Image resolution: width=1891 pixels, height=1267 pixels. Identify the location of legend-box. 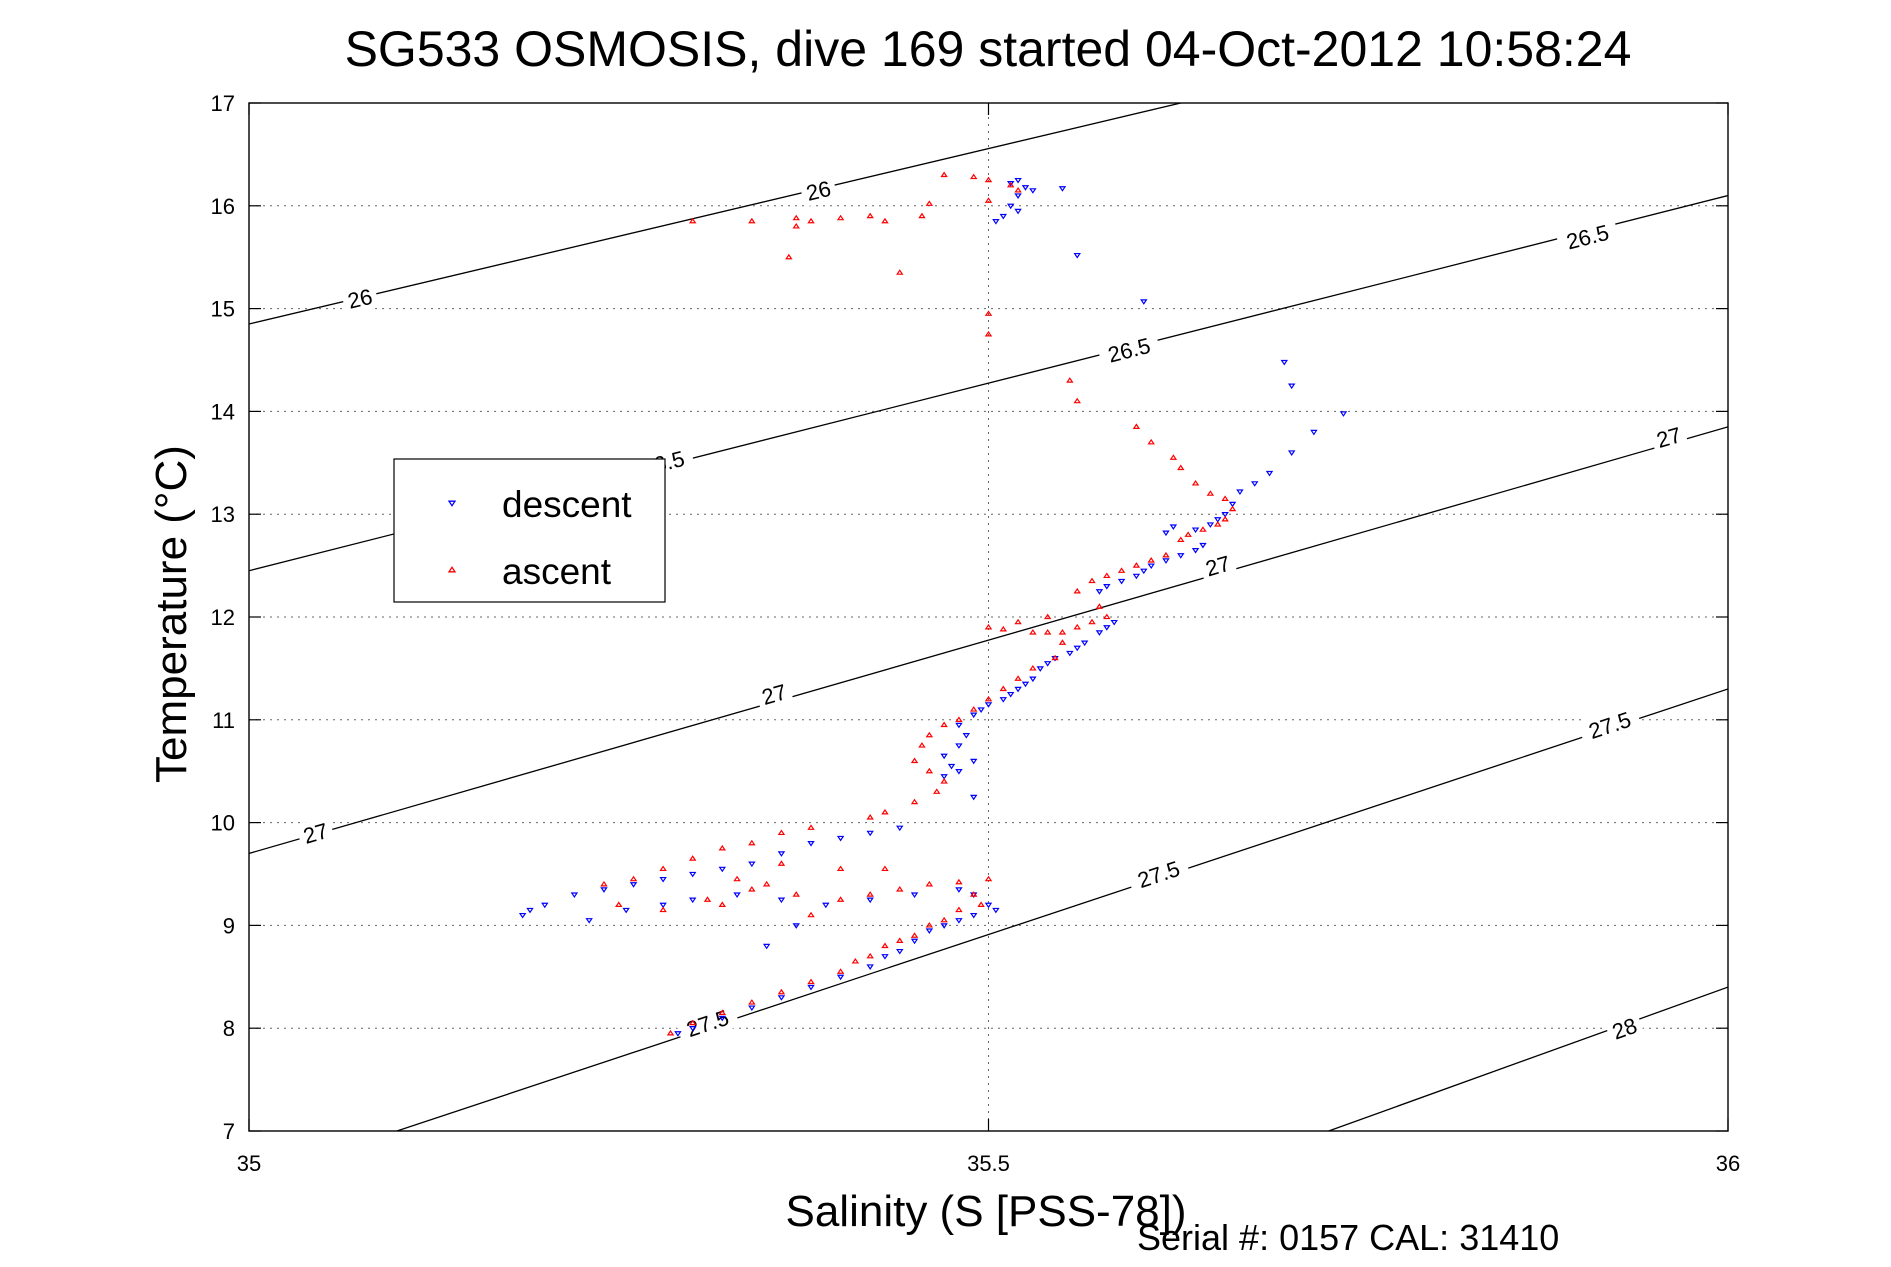
(529, 530).